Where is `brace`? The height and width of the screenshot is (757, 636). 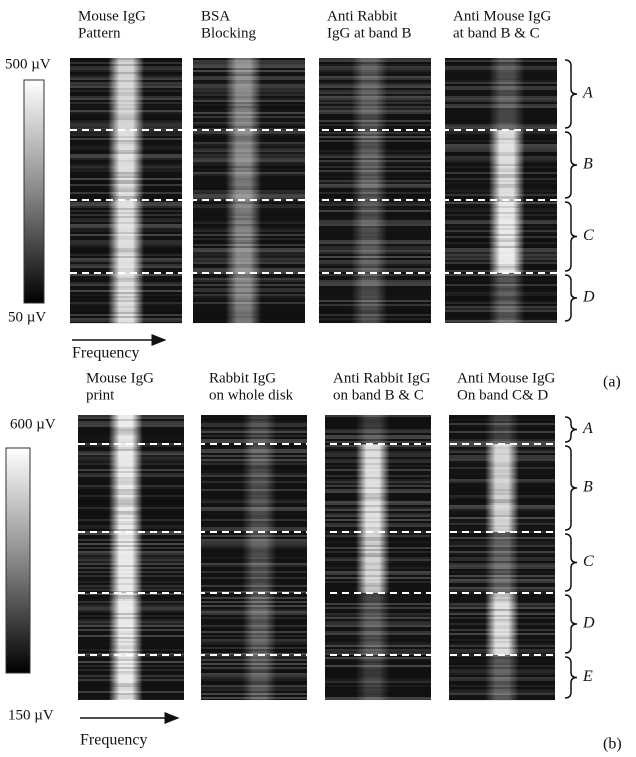 brace is located at coordinates (571, 429).